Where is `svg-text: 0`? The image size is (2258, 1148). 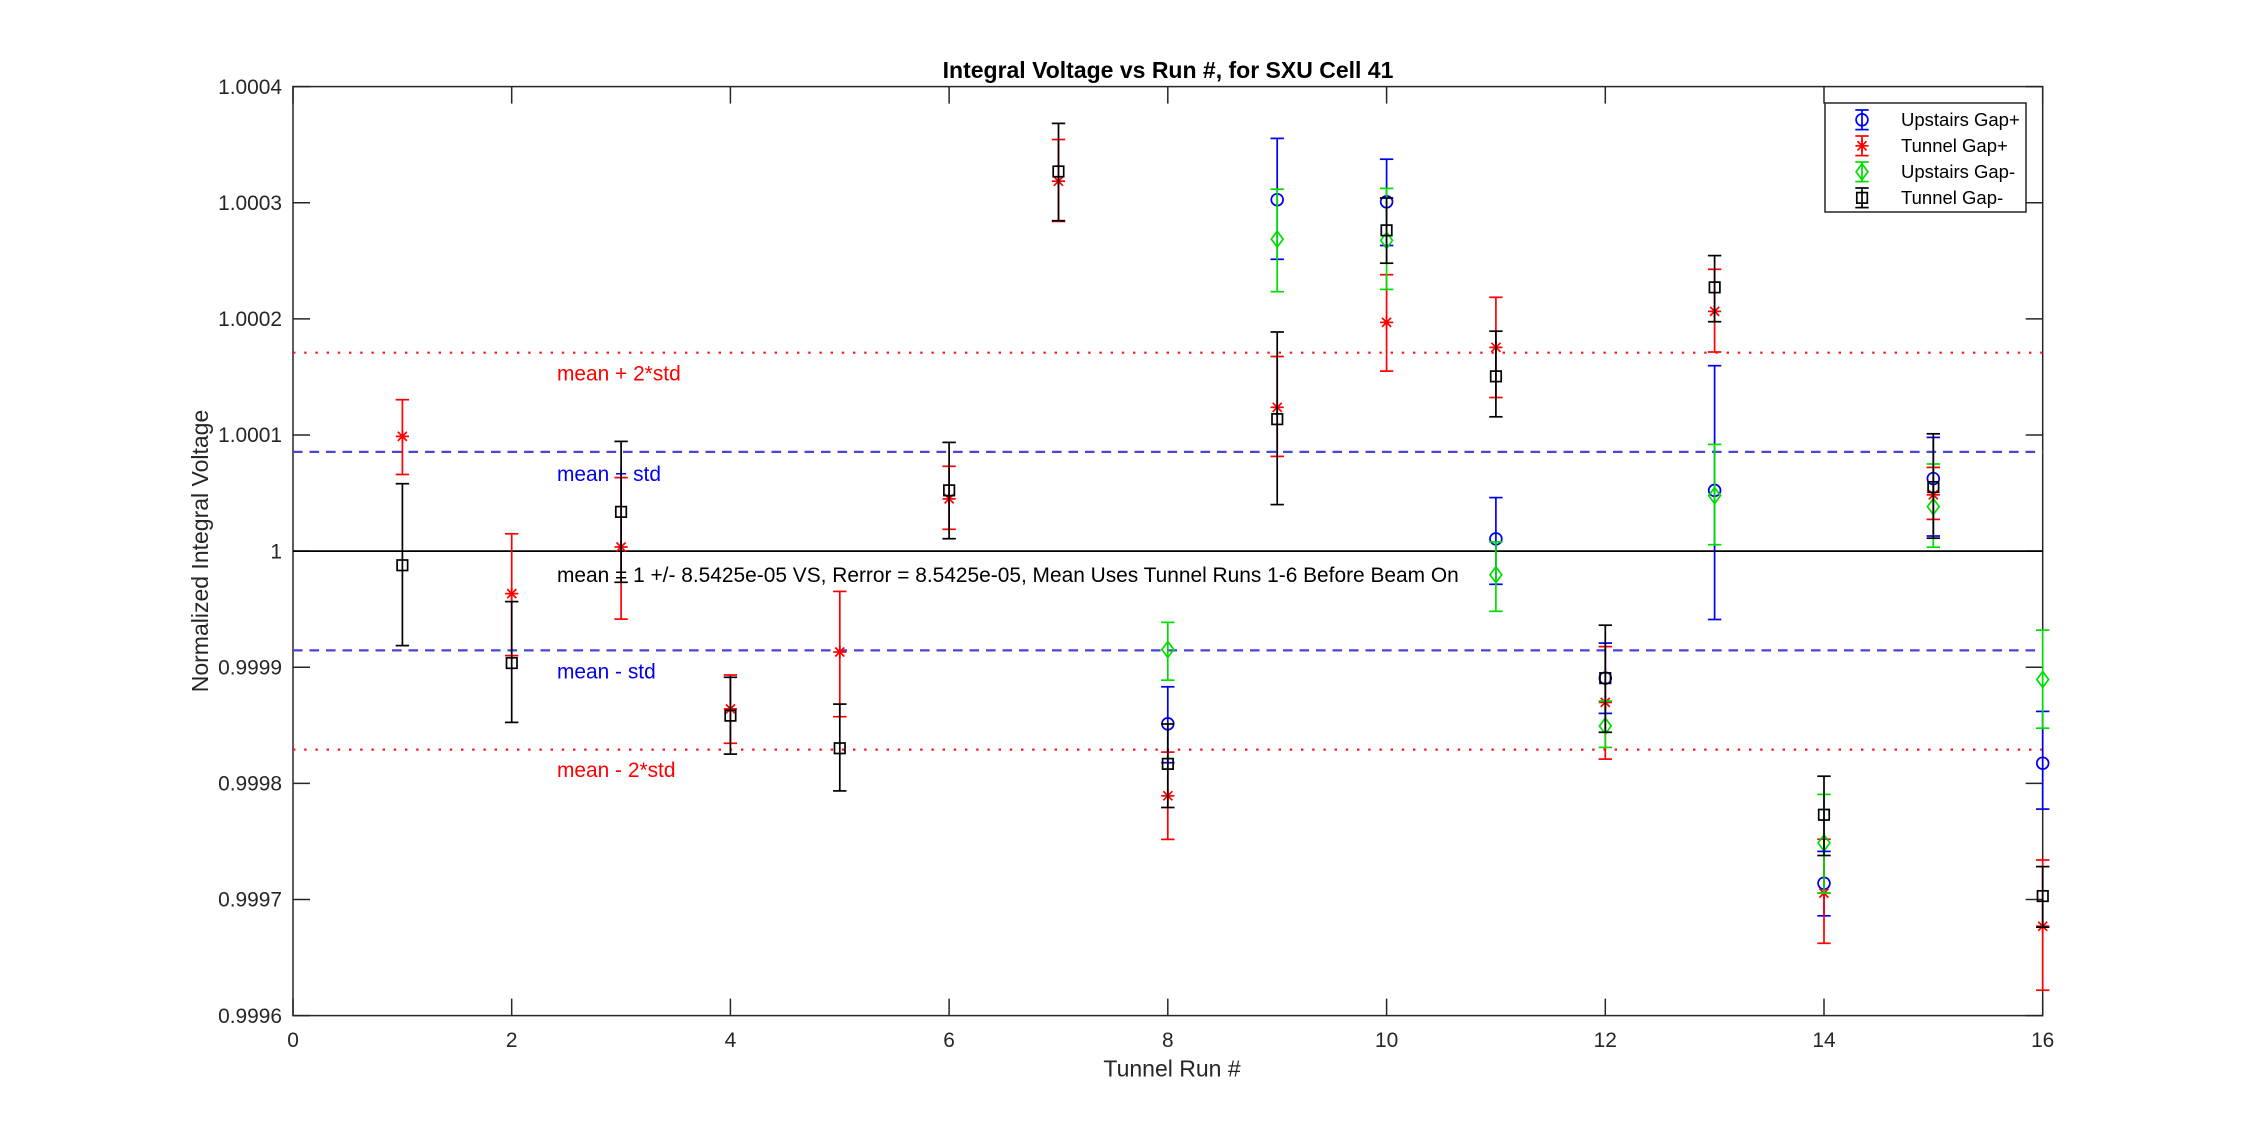
svg-text: 0 is located at coordinates (293, 1040).